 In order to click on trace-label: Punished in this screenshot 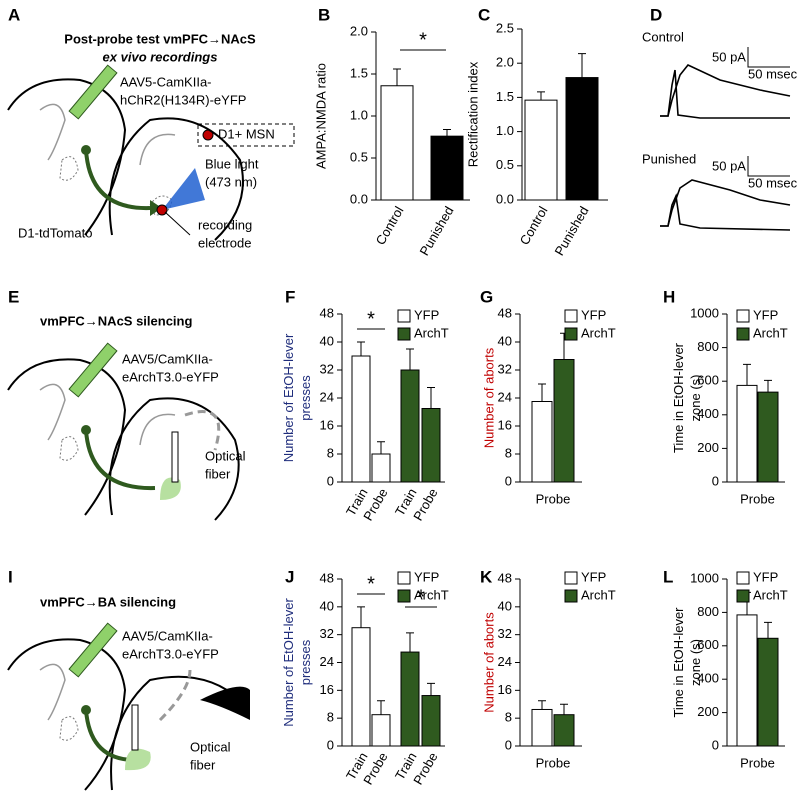, I will do `click(669, 158)`.